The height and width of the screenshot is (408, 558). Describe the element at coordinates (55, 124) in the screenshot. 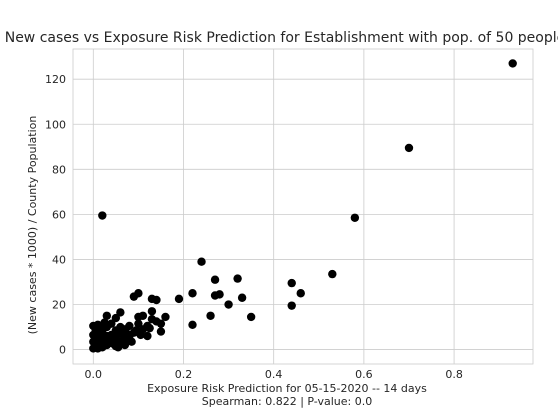

I see `y-tick-label: 100` at that location.